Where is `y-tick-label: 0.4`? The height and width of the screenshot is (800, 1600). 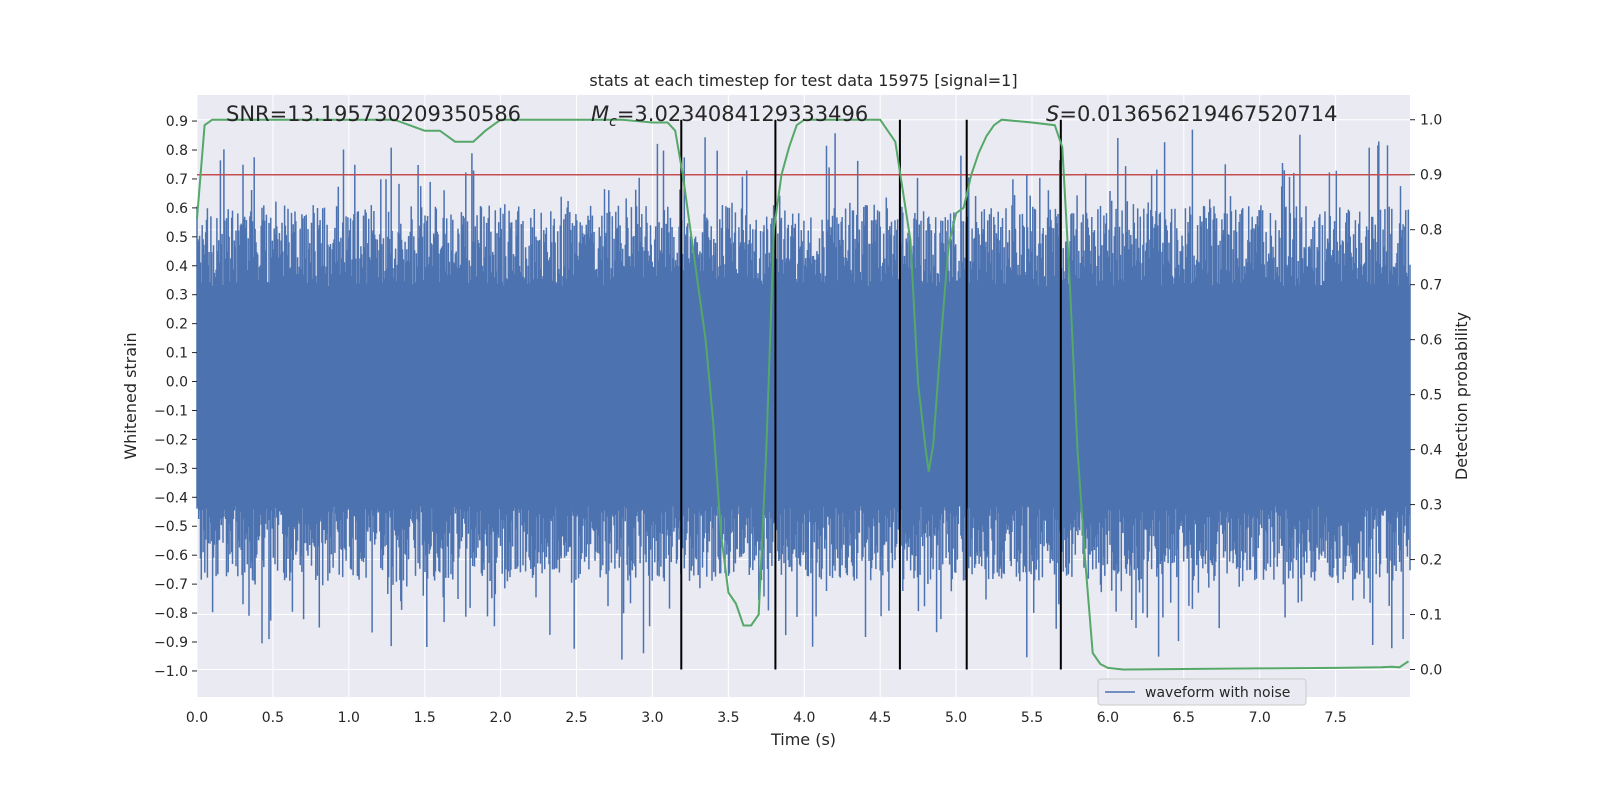 y-tick-label: 0.4 is located at coordinates (177, 267).